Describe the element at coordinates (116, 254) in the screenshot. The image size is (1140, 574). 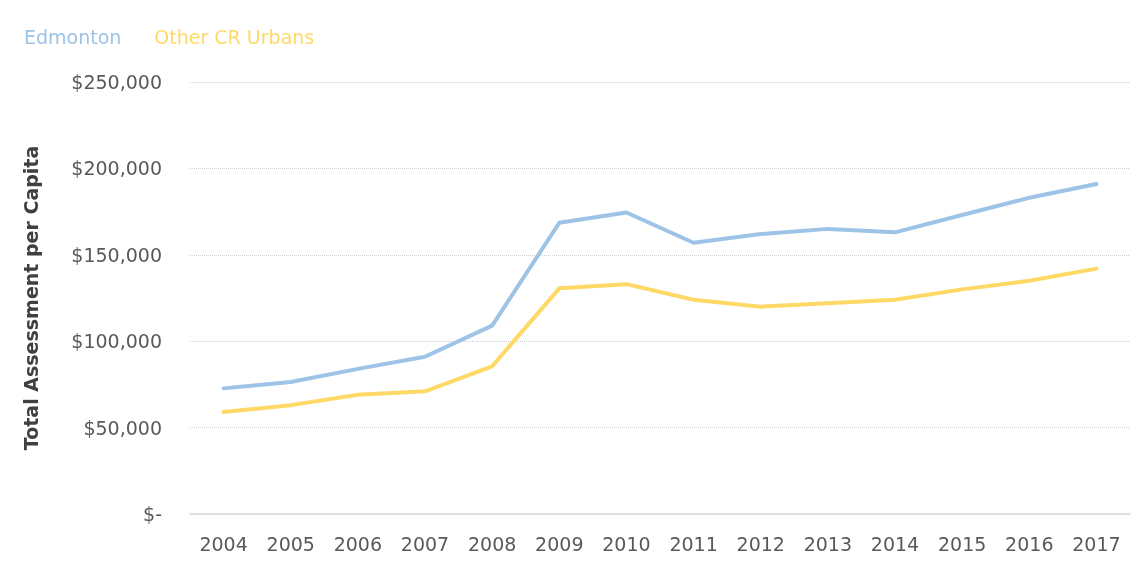
I see `y-tick-label: $150,000` at that location.